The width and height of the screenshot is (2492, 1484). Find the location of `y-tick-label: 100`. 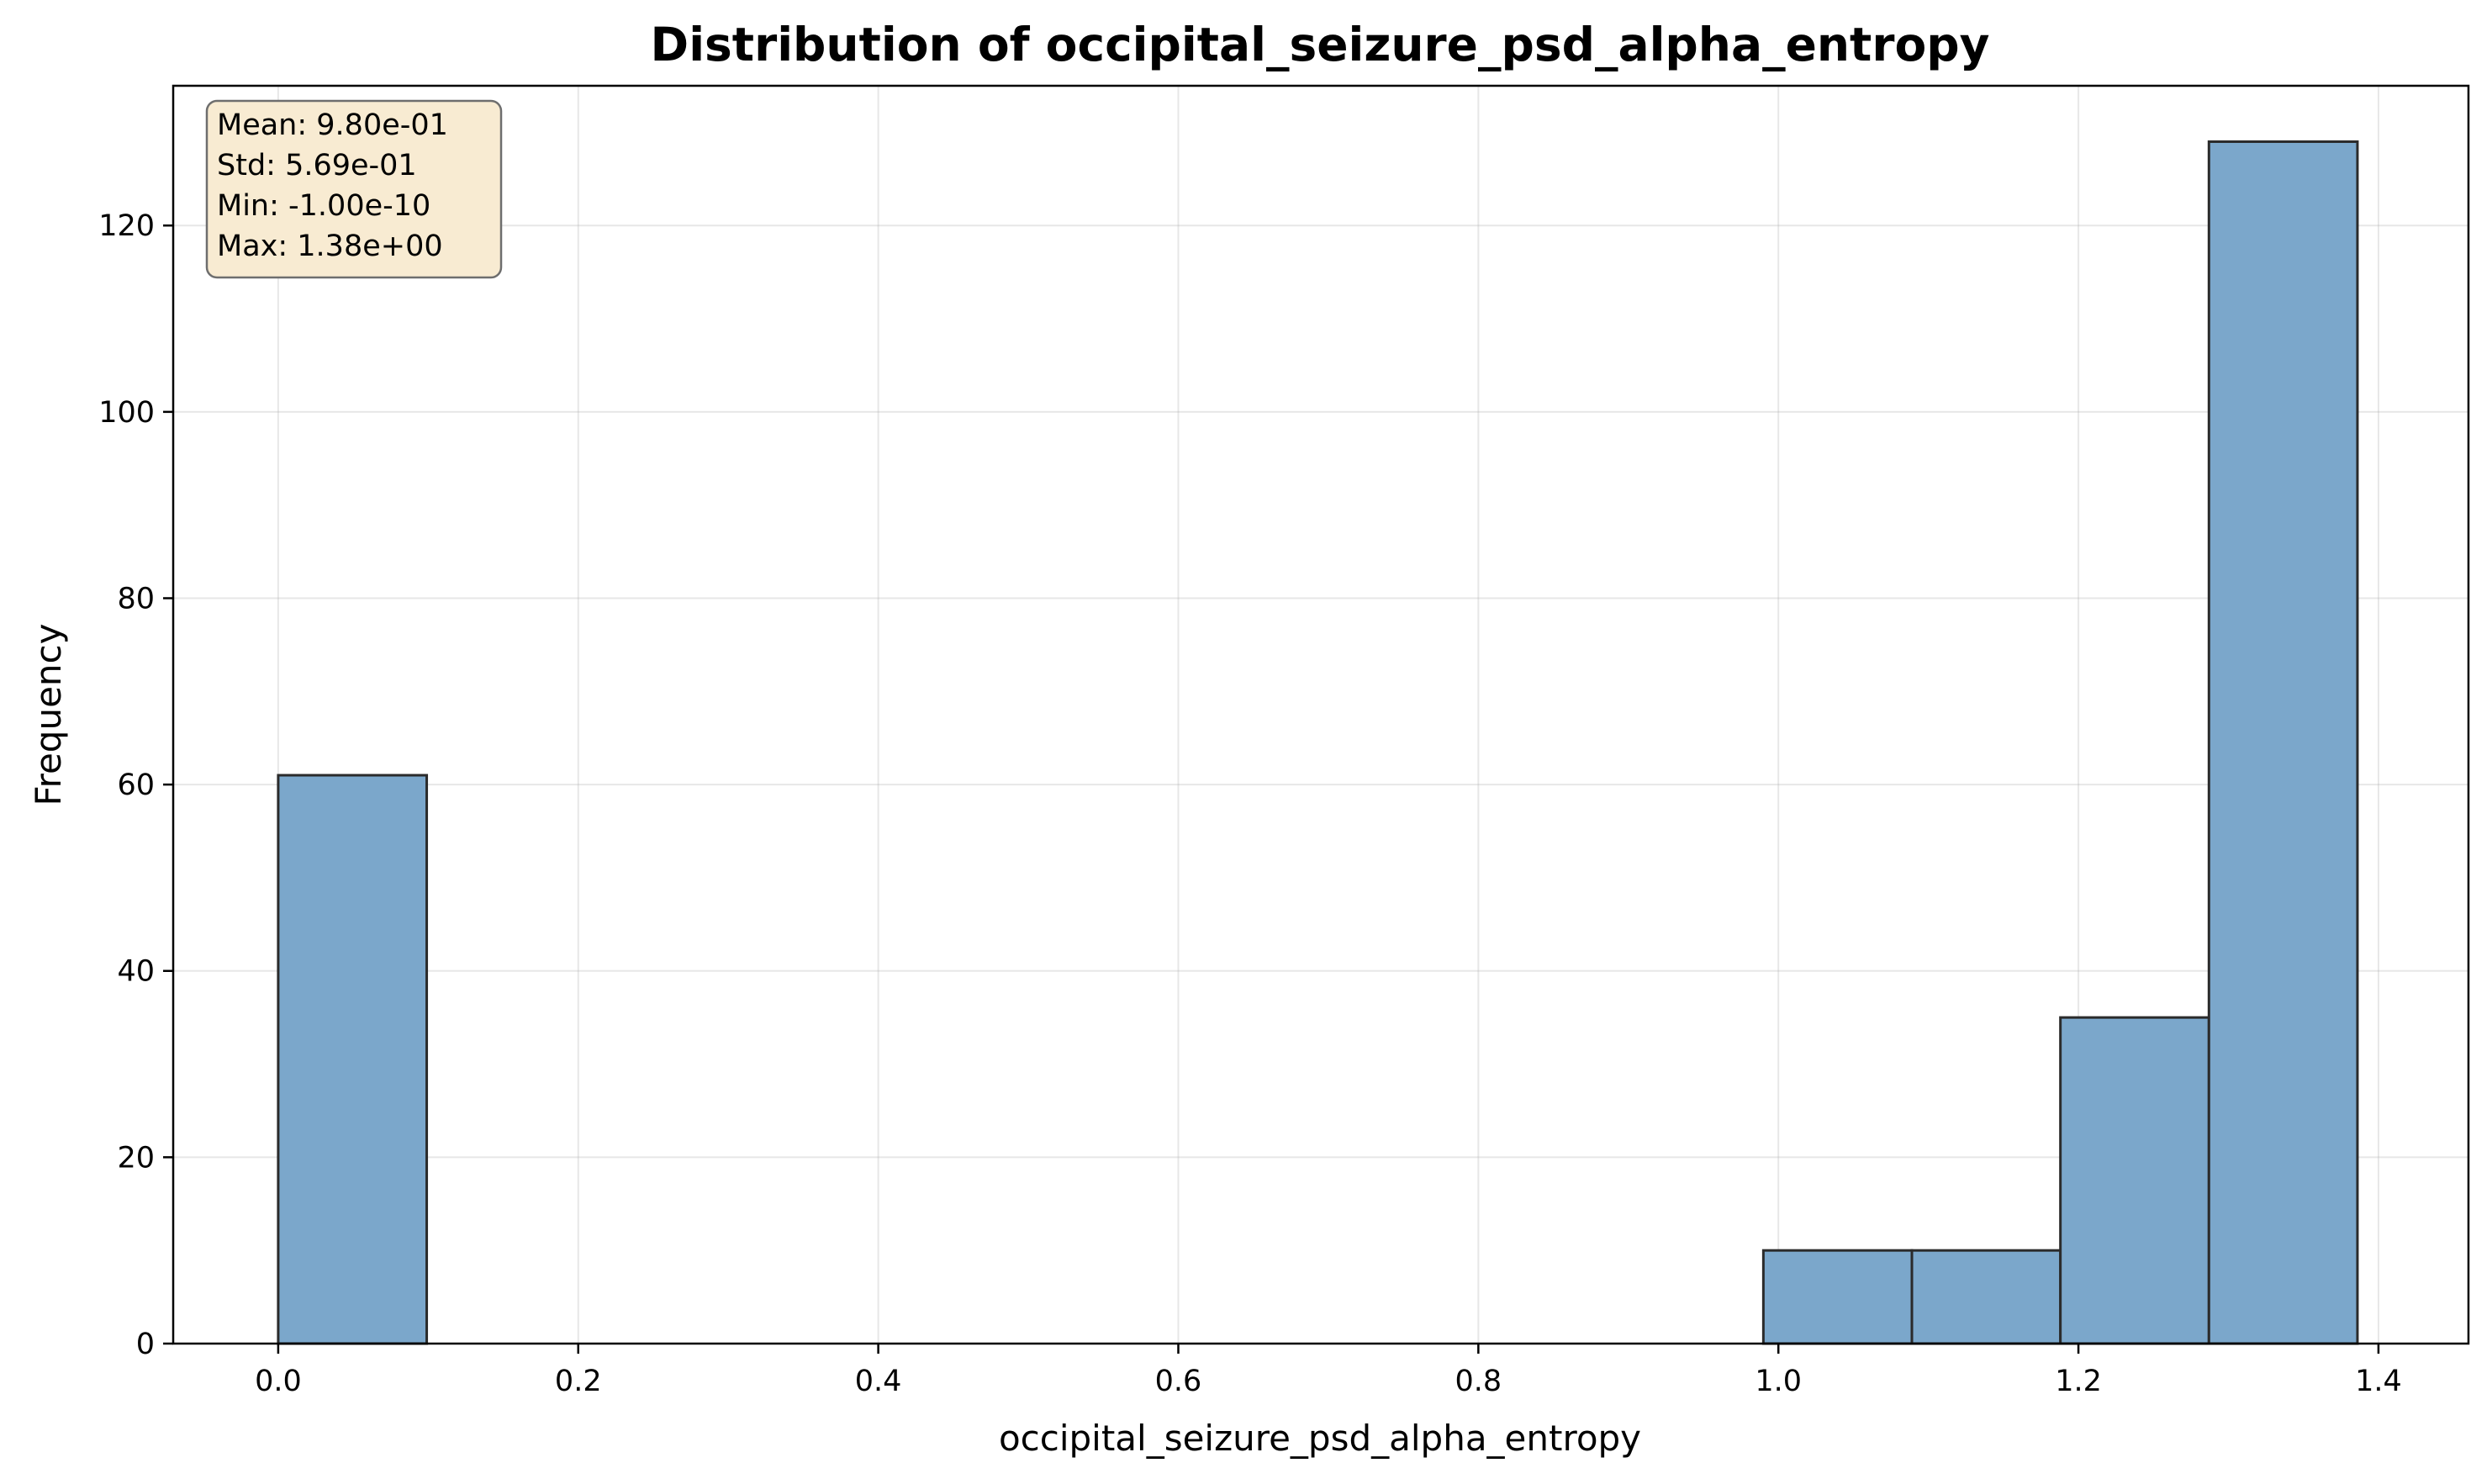

y-tick-label: 100 is located at coordinates (126, 413).